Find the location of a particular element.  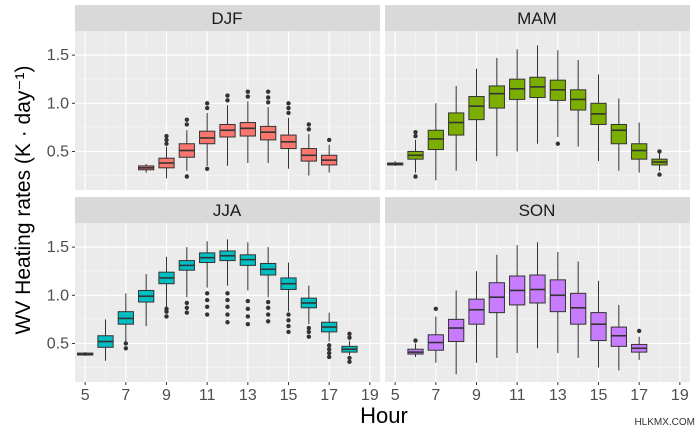

boxes-mam is located at coordinates (527, 113).